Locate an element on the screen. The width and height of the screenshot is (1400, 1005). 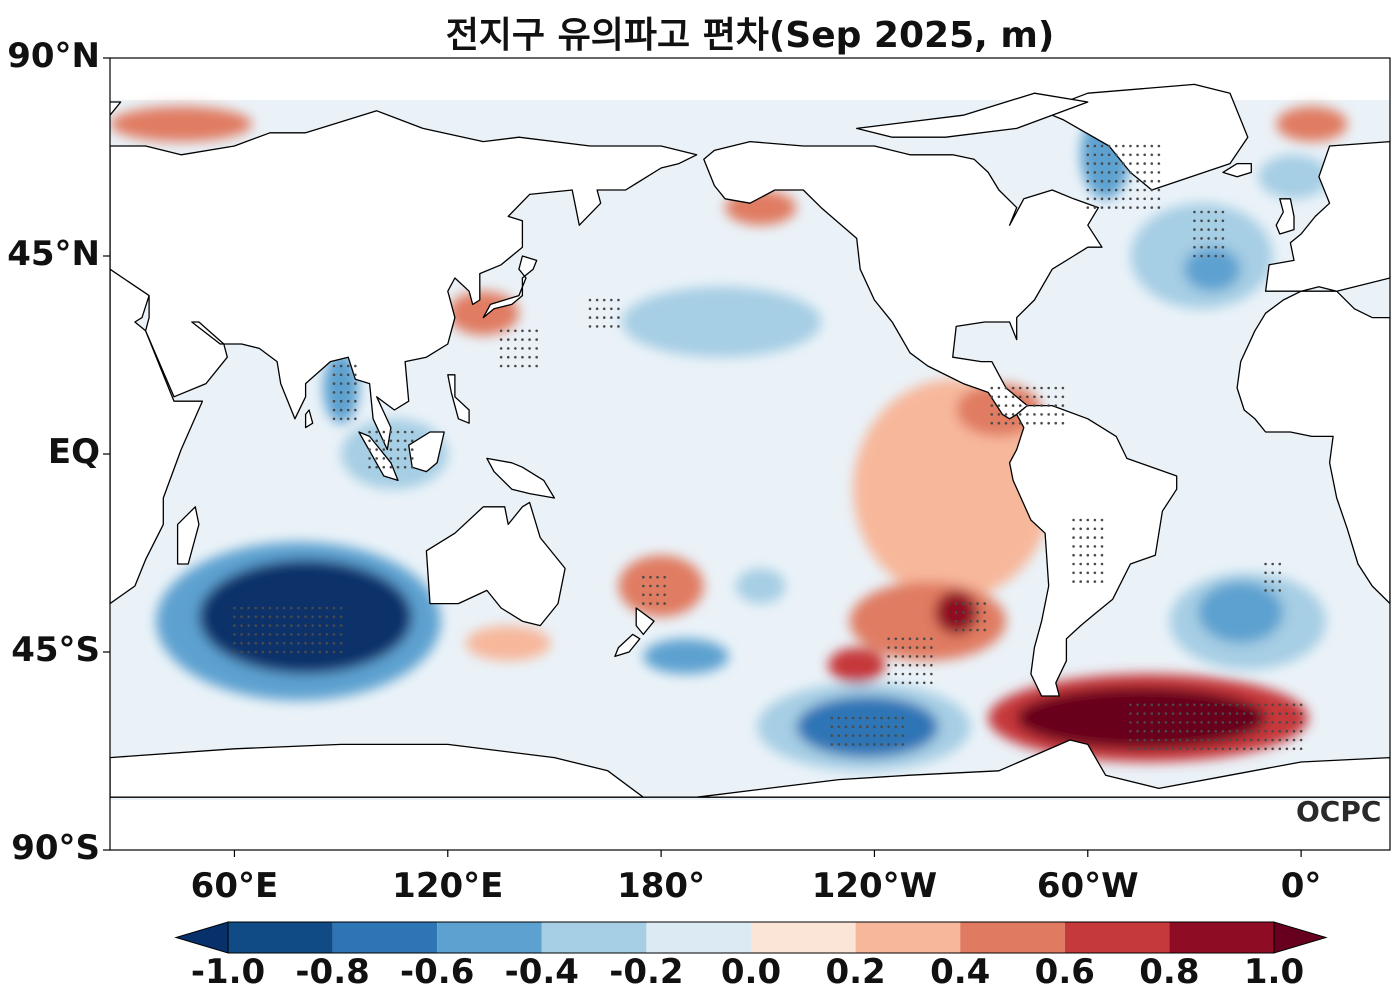
land-iceland is located at coordinates (1237, 170).